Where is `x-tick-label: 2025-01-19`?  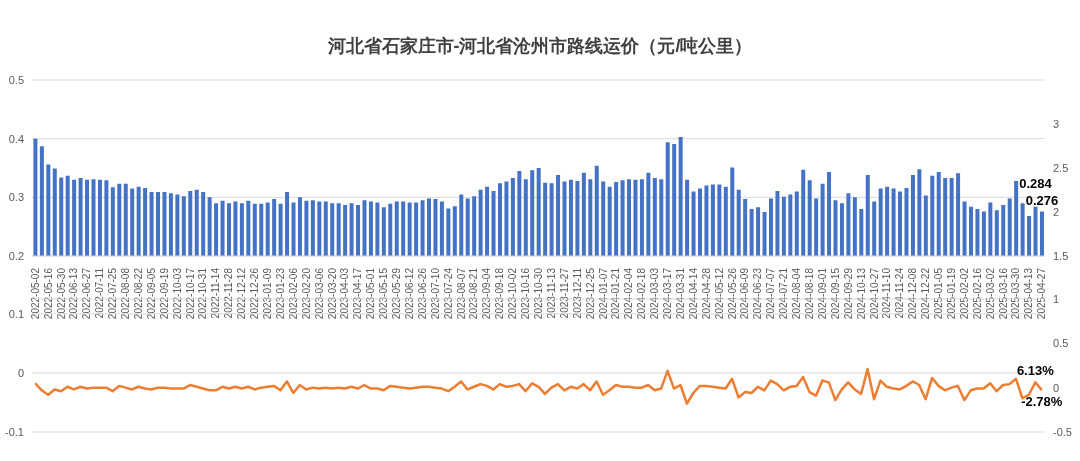
x-tick-label: 2025-01-19 is located at coordinates (951, 293).